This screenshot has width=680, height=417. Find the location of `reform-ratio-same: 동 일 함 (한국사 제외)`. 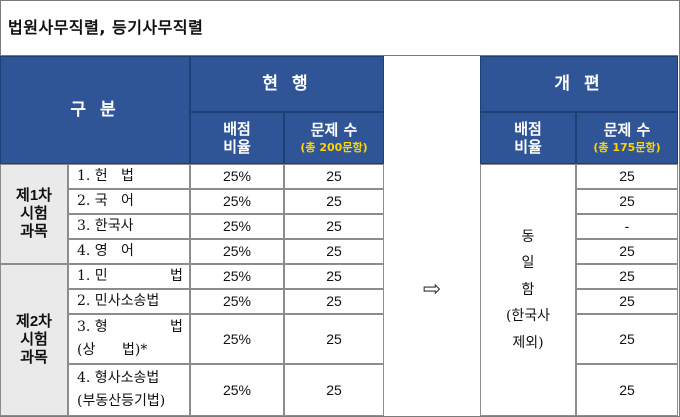

reform-ratio-same: 동 일 함 (한국사 제외) is located at coordinates (528, 290).